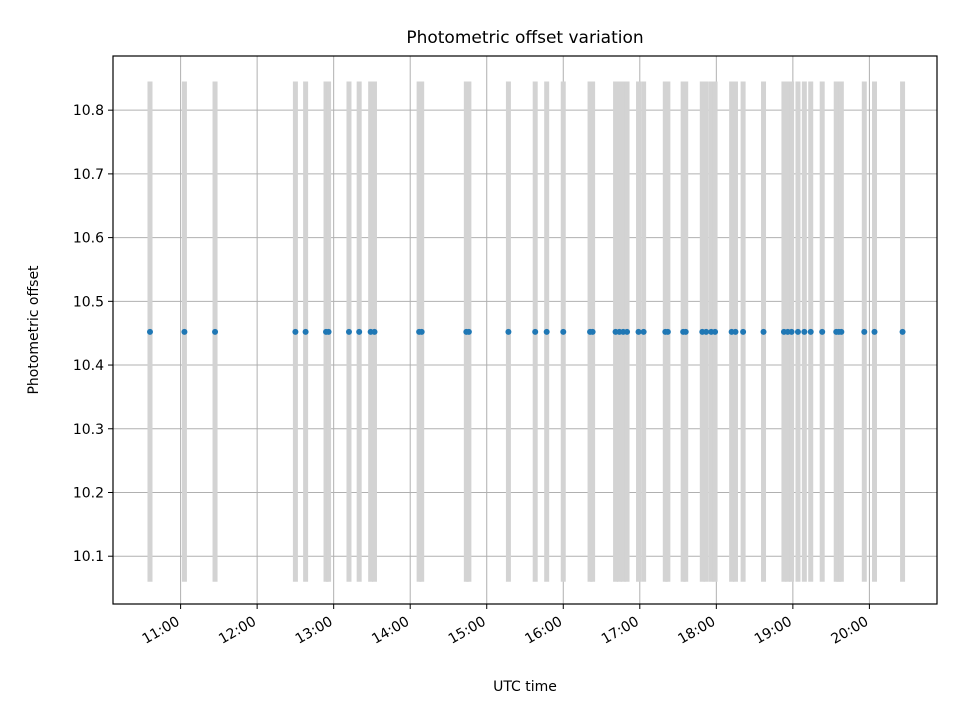 This screenshot has width=960, height=720. What do you see at coordinates (237, 631) in the screenshot?
I see `x-tick-label: 12:00` at bounding box center [237, 631].